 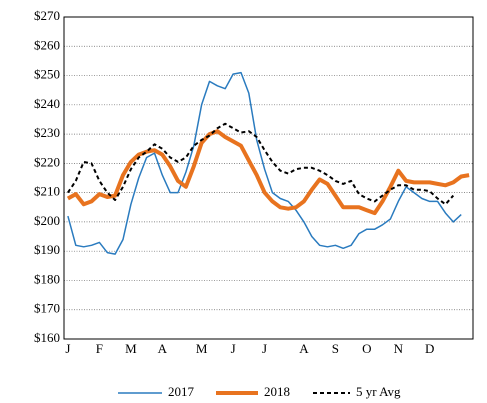 What do you see at coordinates (47, 337) in the screenshot?
I see `y-tick-label: $160` at bounding box center [47, 337].